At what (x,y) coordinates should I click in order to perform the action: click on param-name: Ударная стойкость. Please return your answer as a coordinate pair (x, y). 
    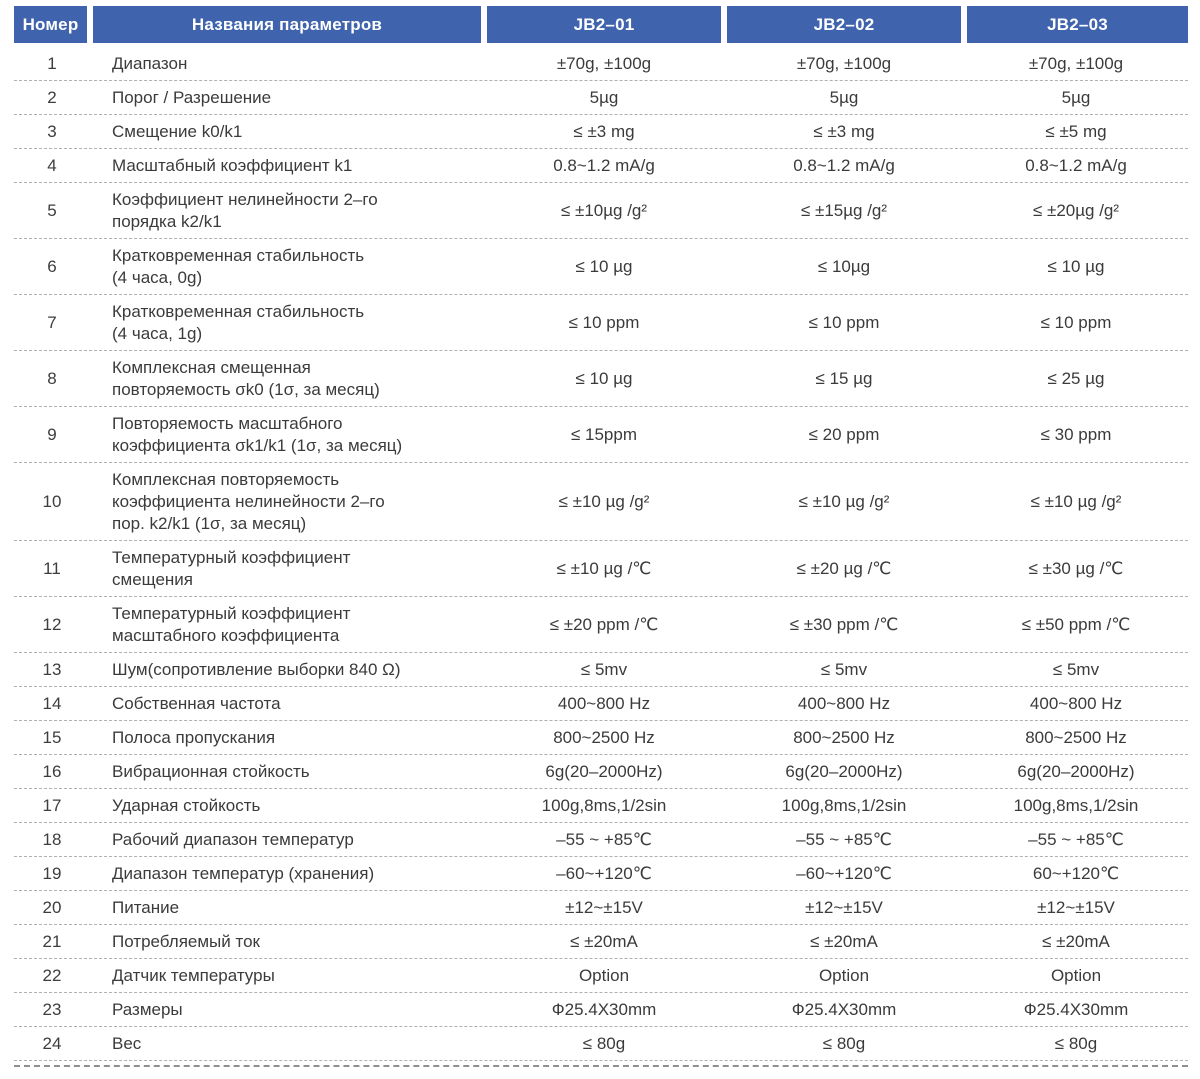
    Looking at the image, I should click on (186, 805).